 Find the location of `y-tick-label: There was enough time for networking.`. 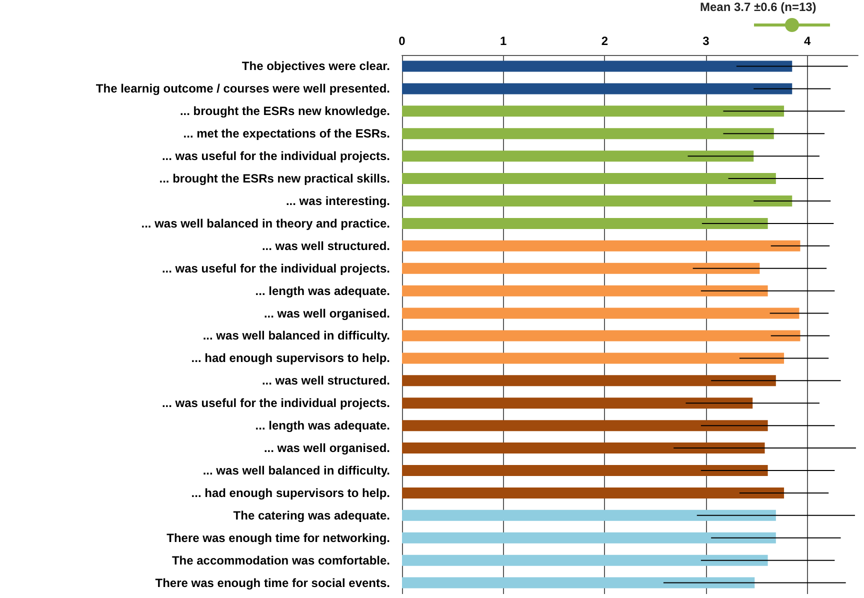

y-tick-label: There was enough time for networking. is located at coordinates (278, 537).